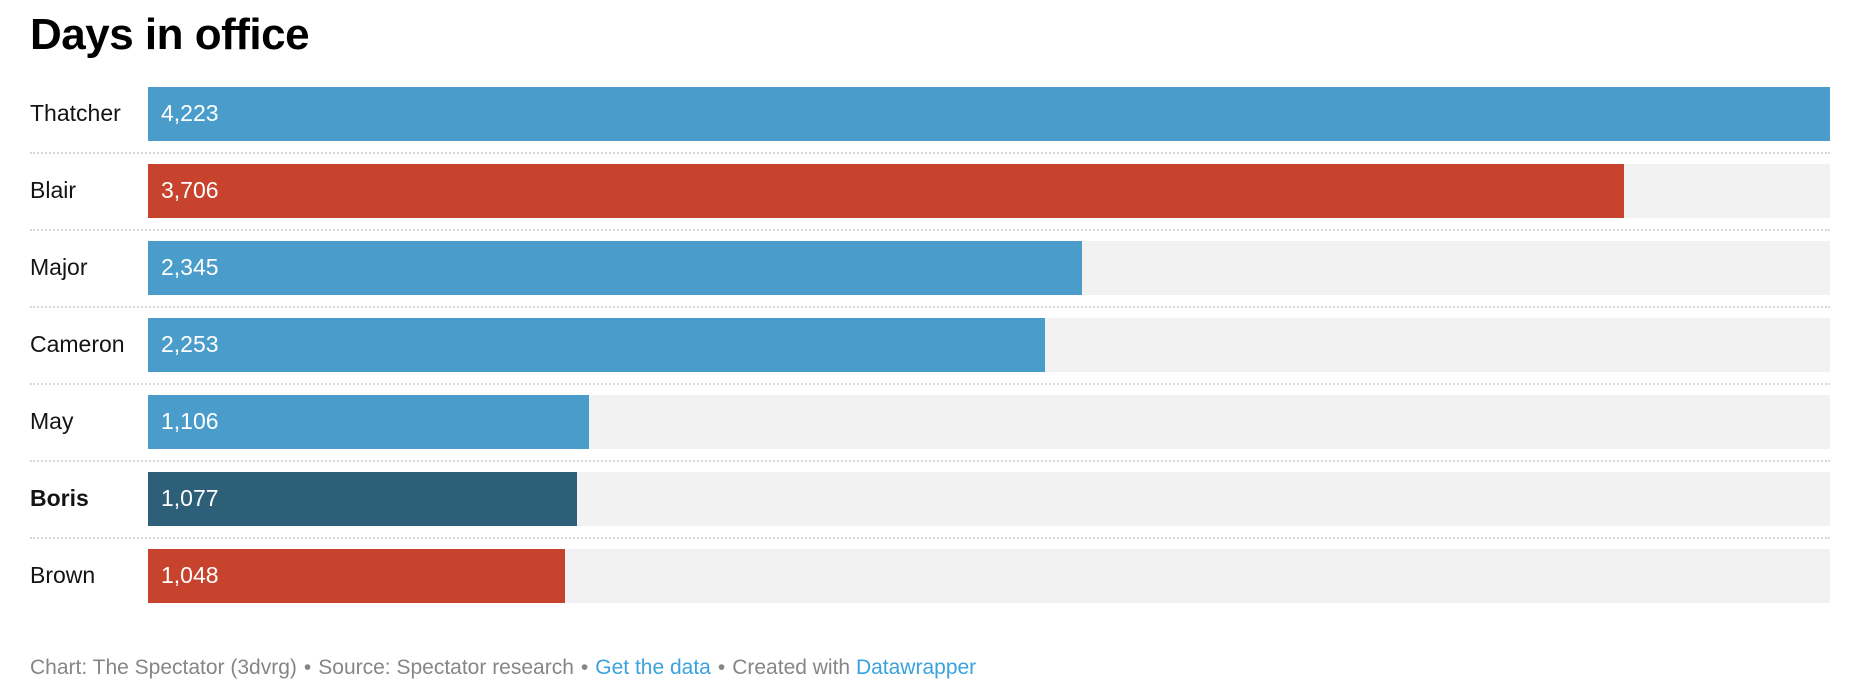 The height and width of the screenshot is (692, 1860). Describe the element at coordinates (52, 421) in the screenshot. I see `category-label: May` at that location.